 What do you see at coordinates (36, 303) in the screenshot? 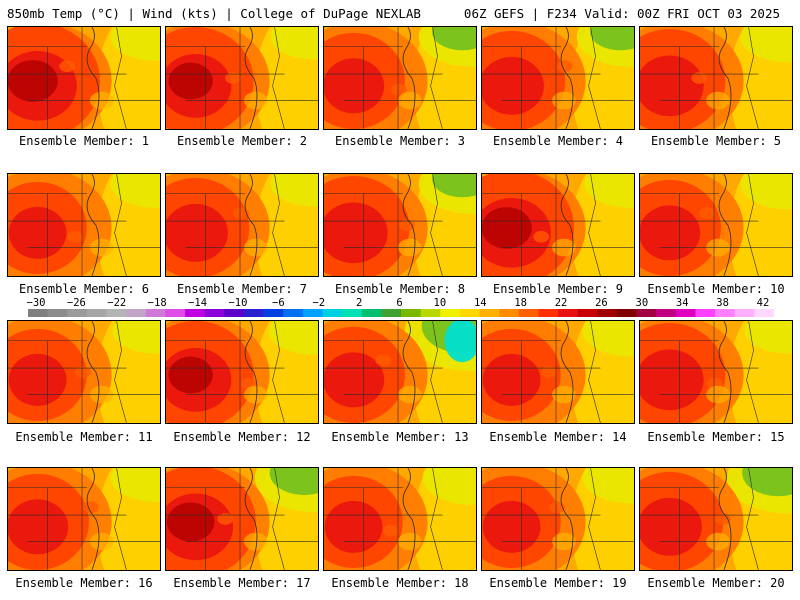
I see `colorbar-tick-label: −30` at bounding box center [36, 303].